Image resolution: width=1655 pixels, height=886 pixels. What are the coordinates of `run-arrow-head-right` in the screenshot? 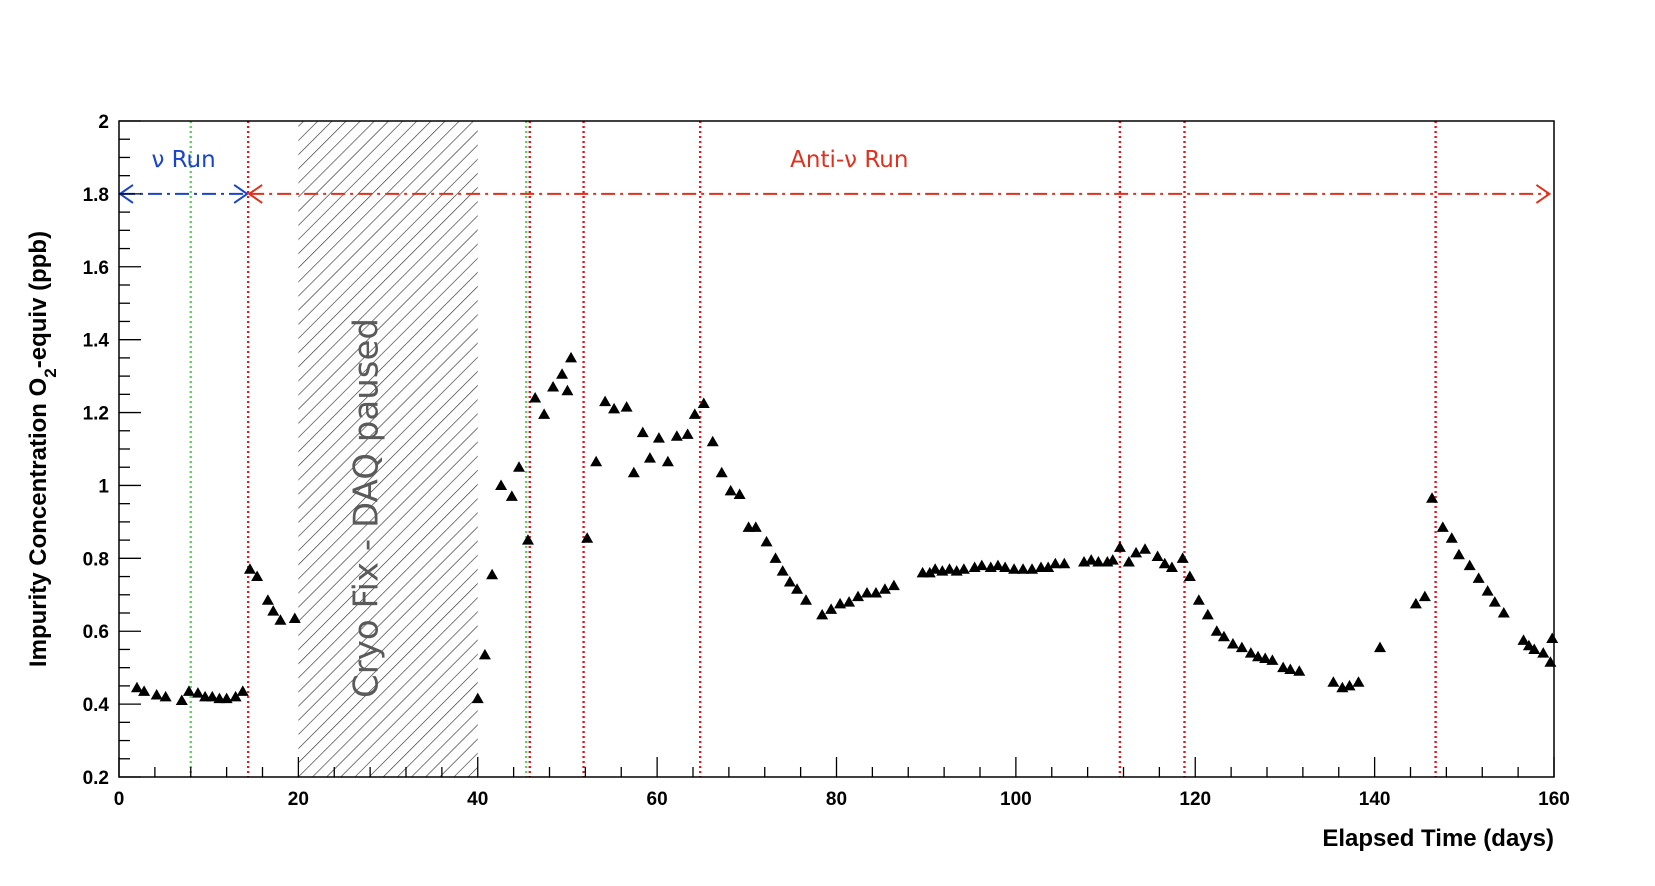 It's located at (241, 194).